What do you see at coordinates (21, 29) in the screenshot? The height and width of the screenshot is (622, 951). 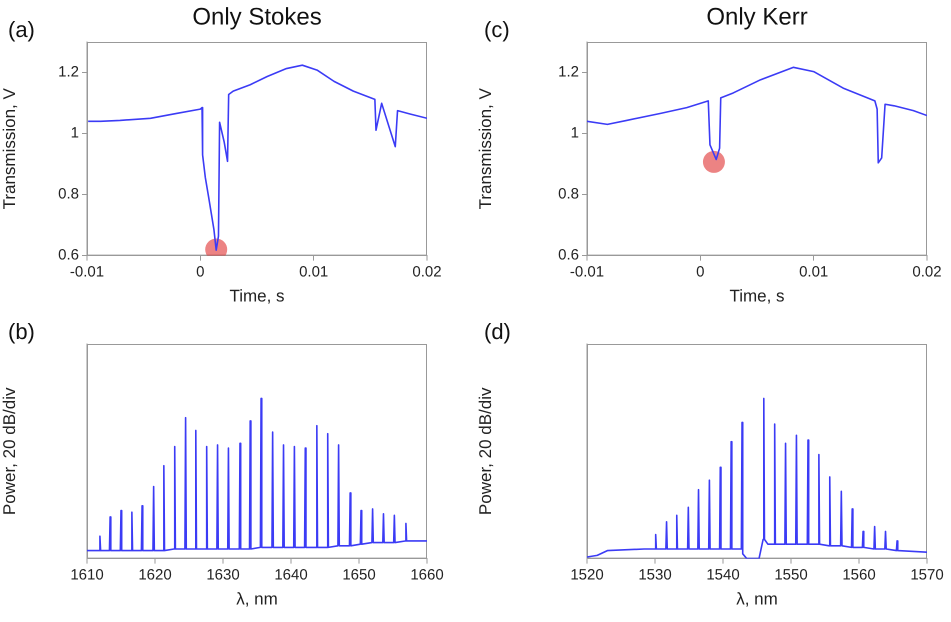 I see `text: (a)` at bounding box center [21, 29].